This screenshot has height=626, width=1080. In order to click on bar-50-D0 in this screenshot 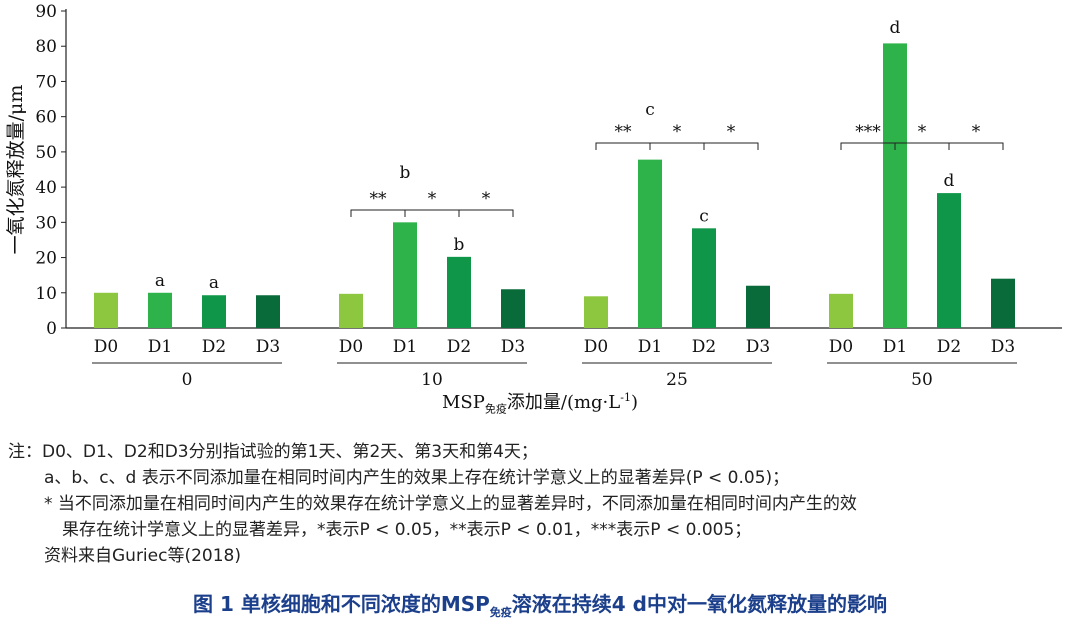, I will do `click(841, 310)`.